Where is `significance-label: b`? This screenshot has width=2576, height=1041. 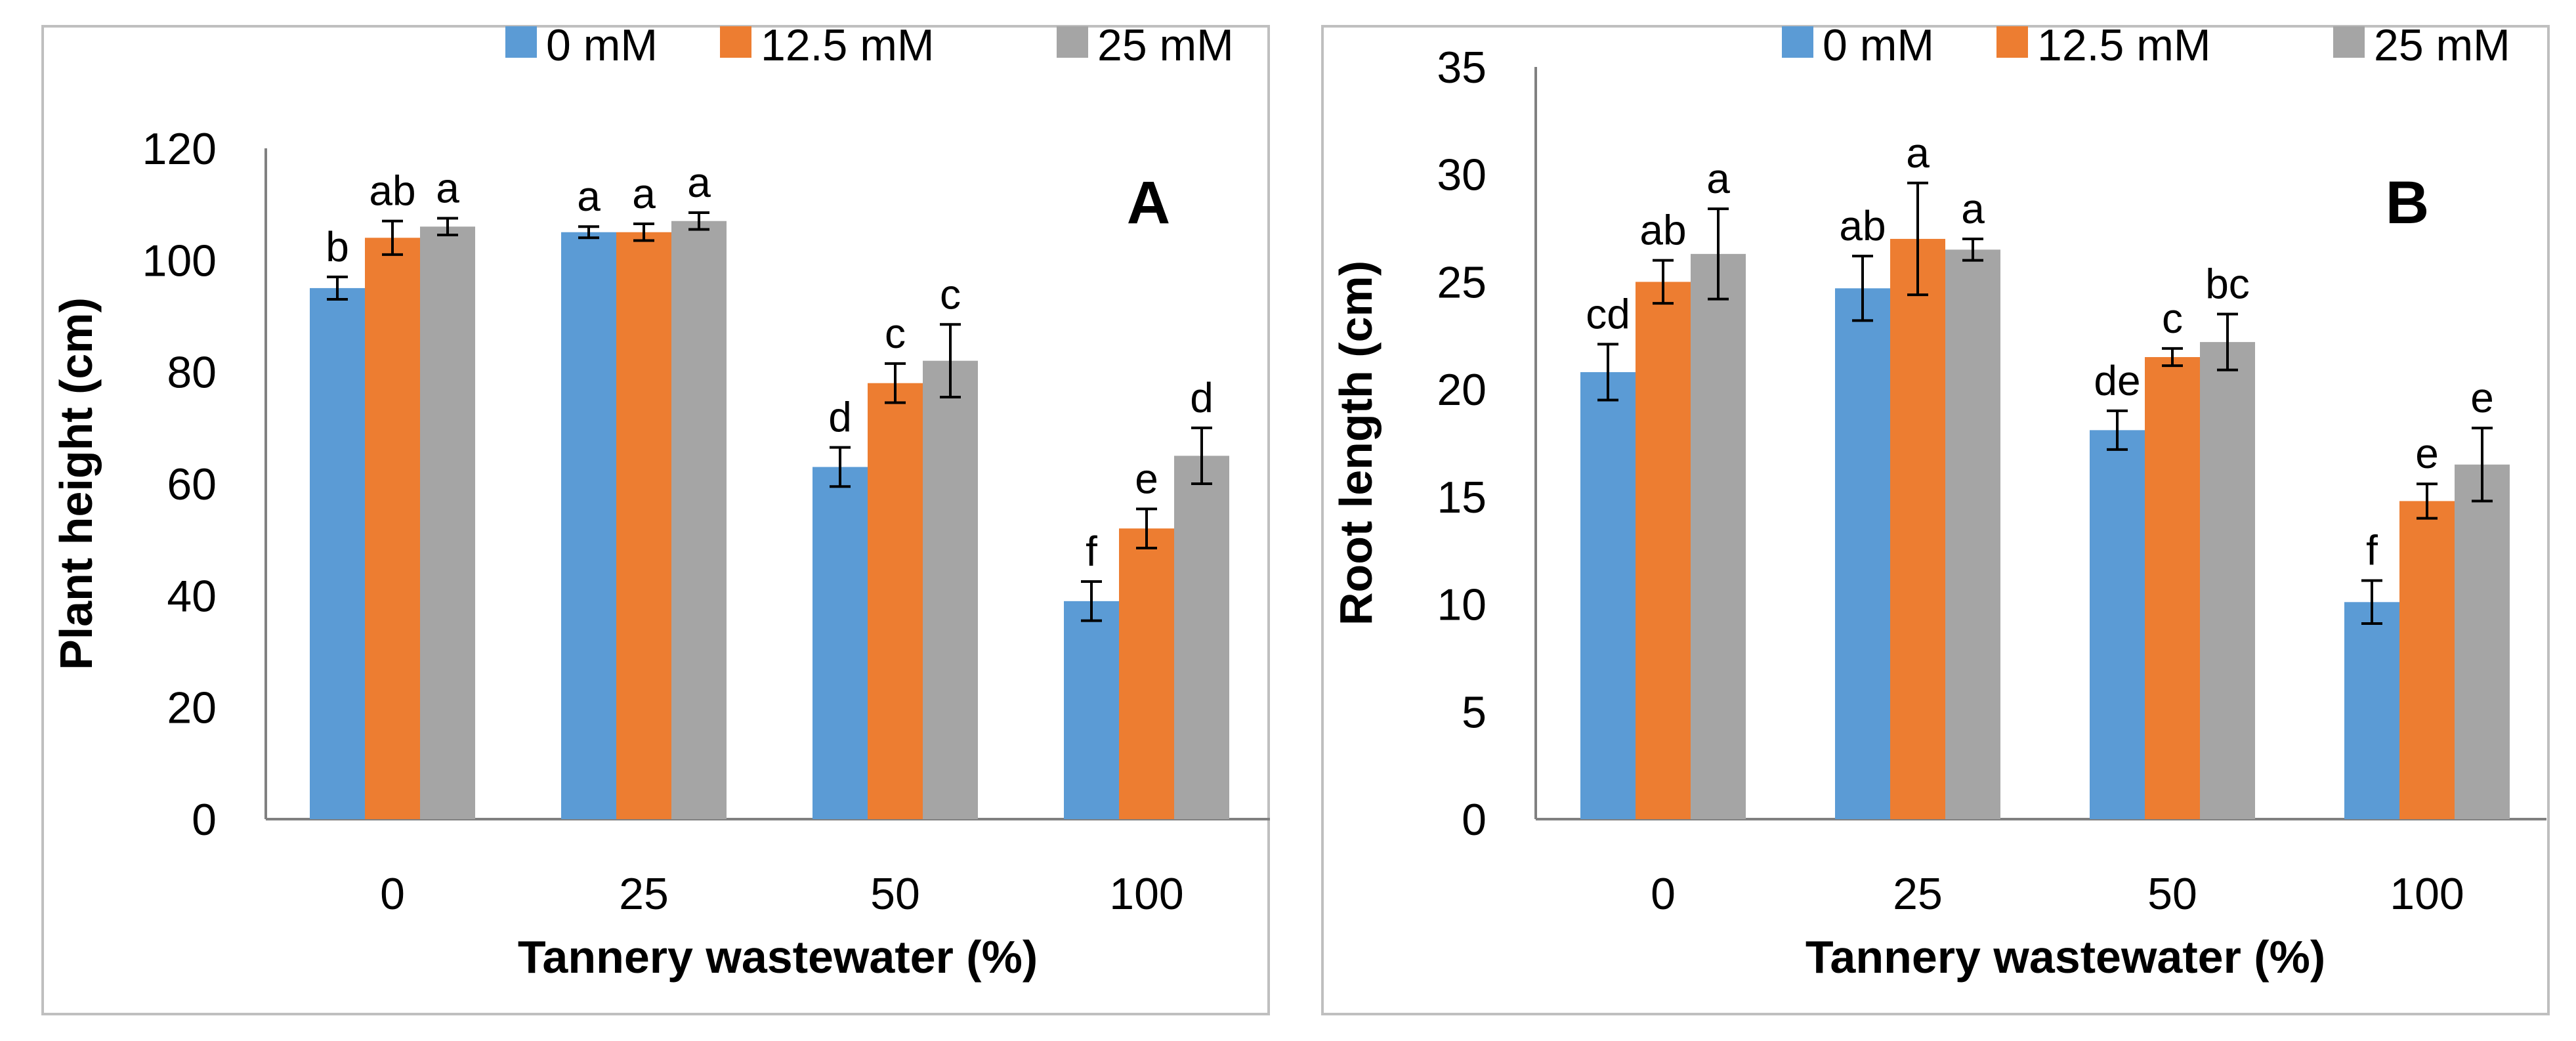
significance-label: b is located at coordinates (337, 246).